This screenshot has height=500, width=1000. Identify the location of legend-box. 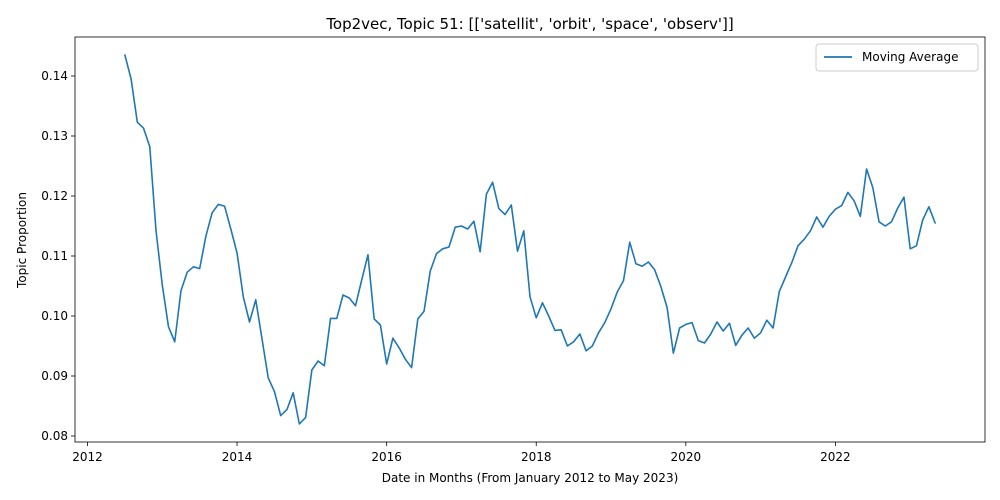
(897, 57).